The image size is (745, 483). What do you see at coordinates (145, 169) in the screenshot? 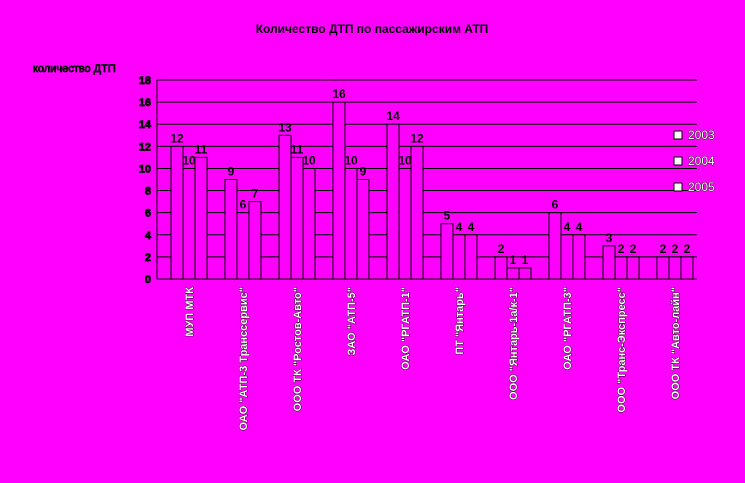
I see `y-tick-label: 10` at bounding box center [145, 169].